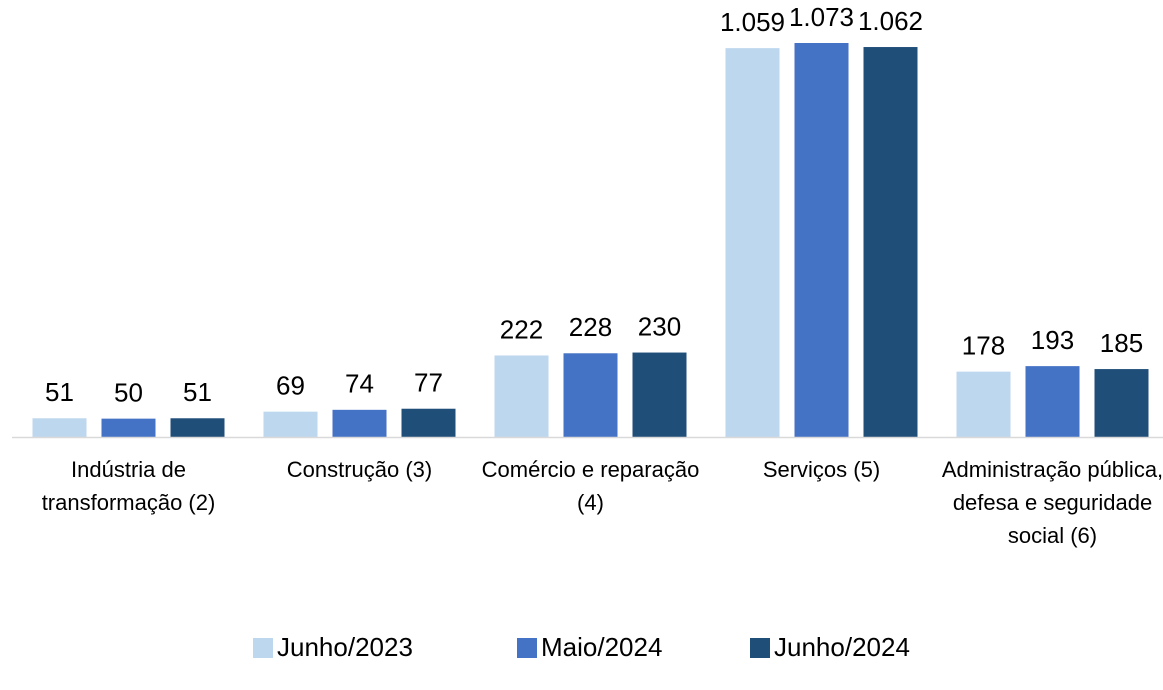 This screenshot has width=1163, height=690. What do you see at coordinates (359, 384) in the screenshot?
I see `data-label: 74` at bounding box center [359, 384].